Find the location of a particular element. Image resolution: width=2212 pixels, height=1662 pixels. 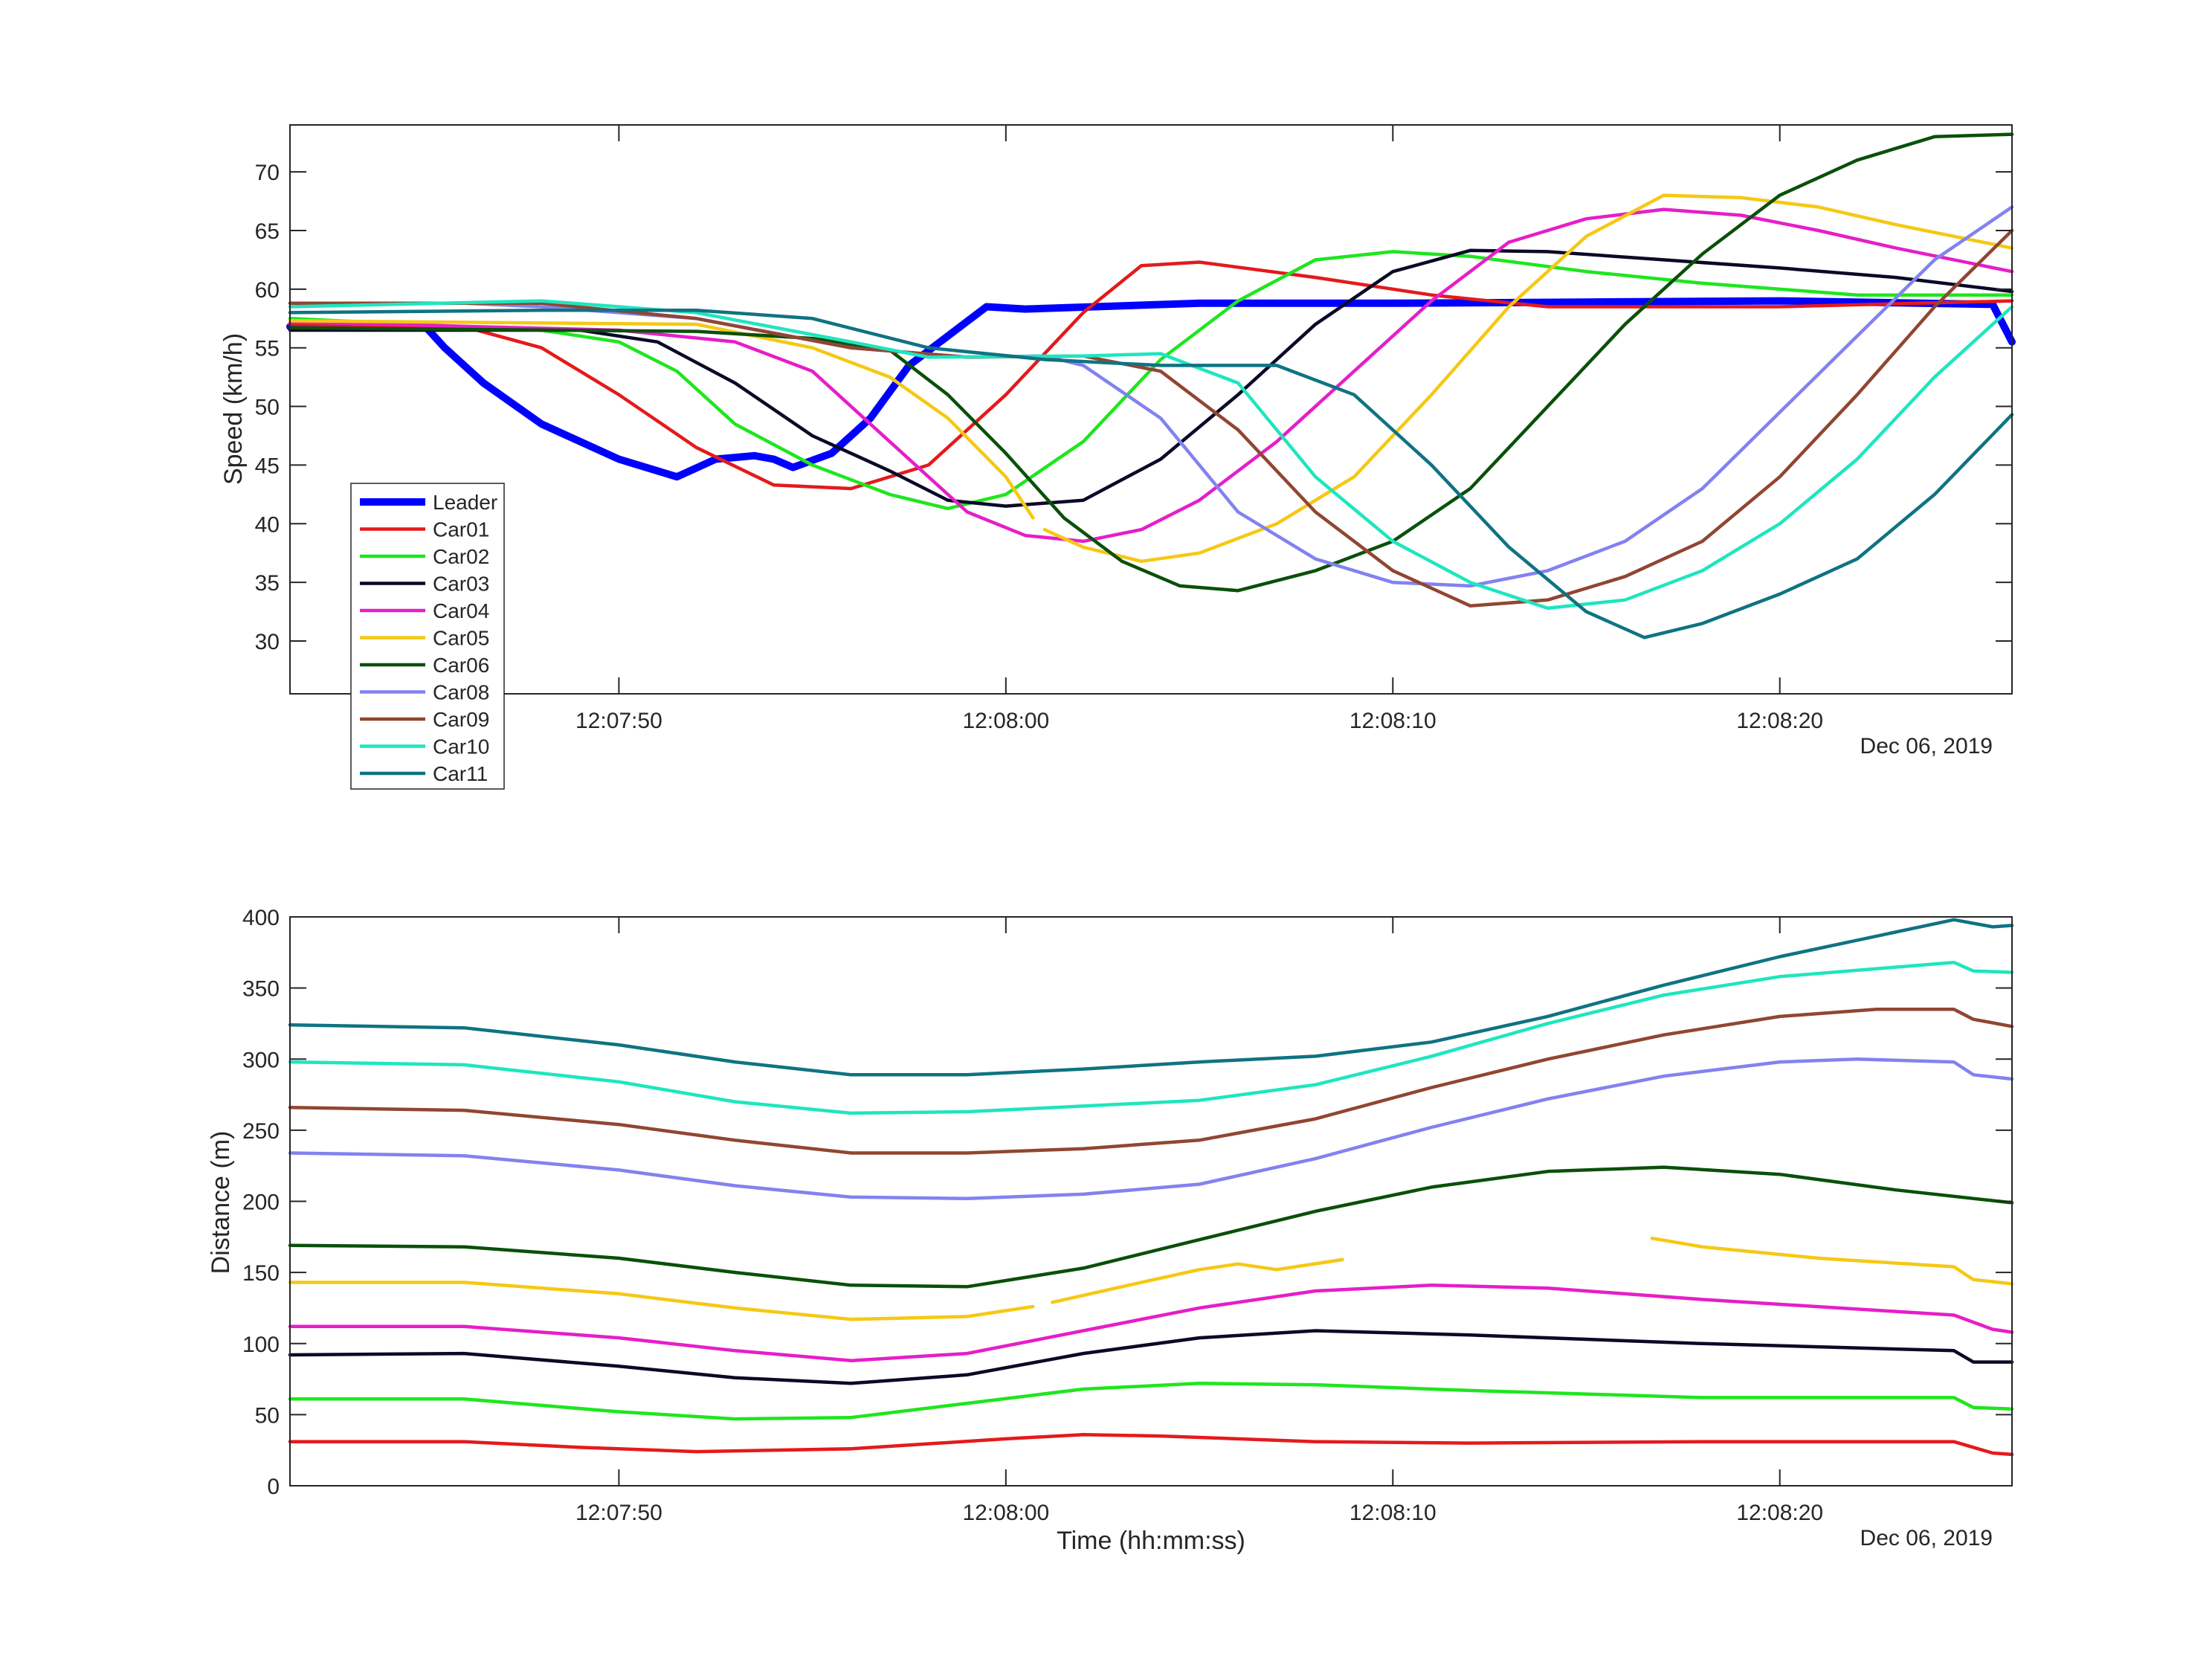

legend-item-car01: Car01 is located at coordinates (424, 529).